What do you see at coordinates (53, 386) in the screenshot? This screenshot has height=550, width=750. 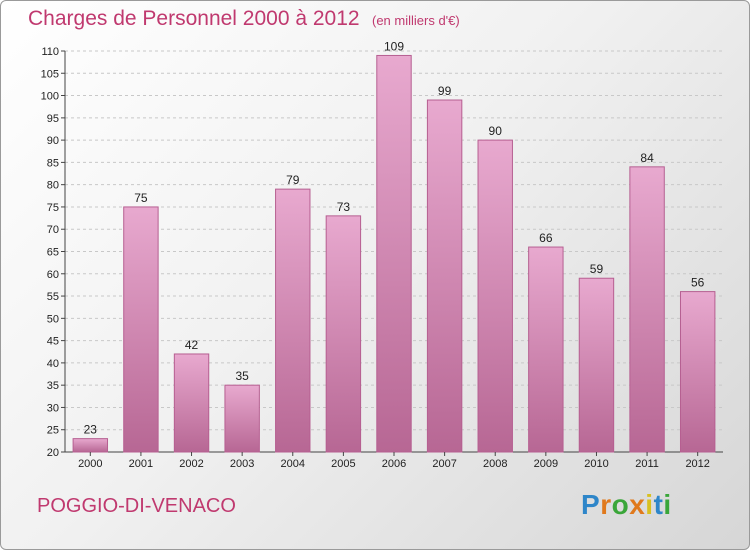 I see `y-tick-label: 35` at bounding box center [53, 386].